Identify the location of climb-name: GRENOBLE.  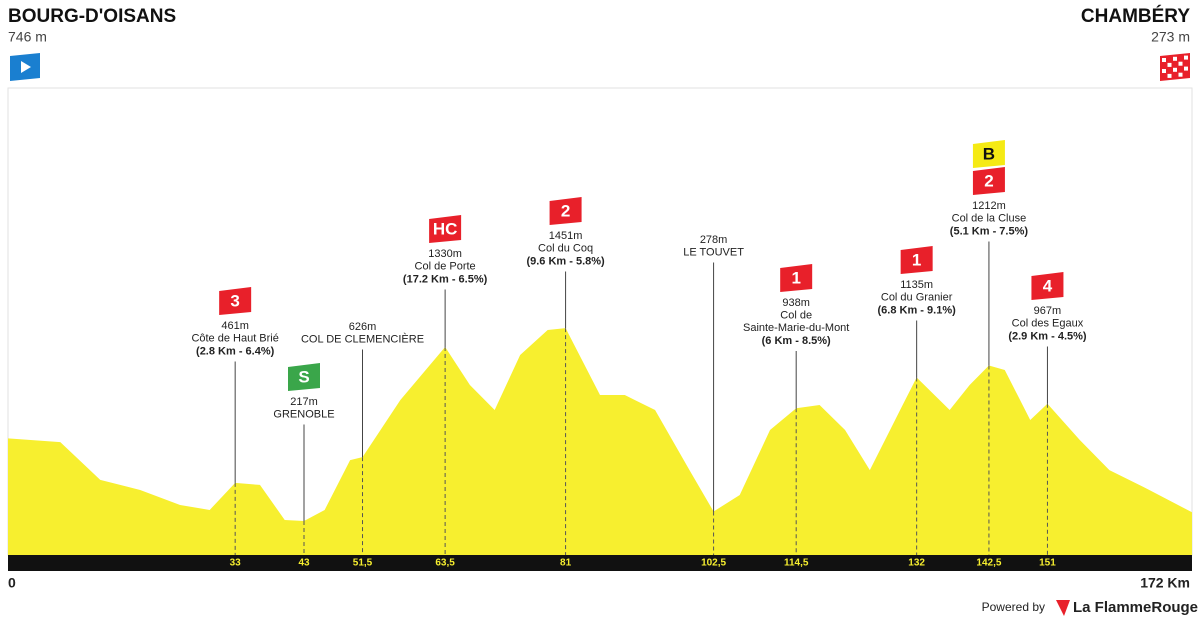
(303, 414).